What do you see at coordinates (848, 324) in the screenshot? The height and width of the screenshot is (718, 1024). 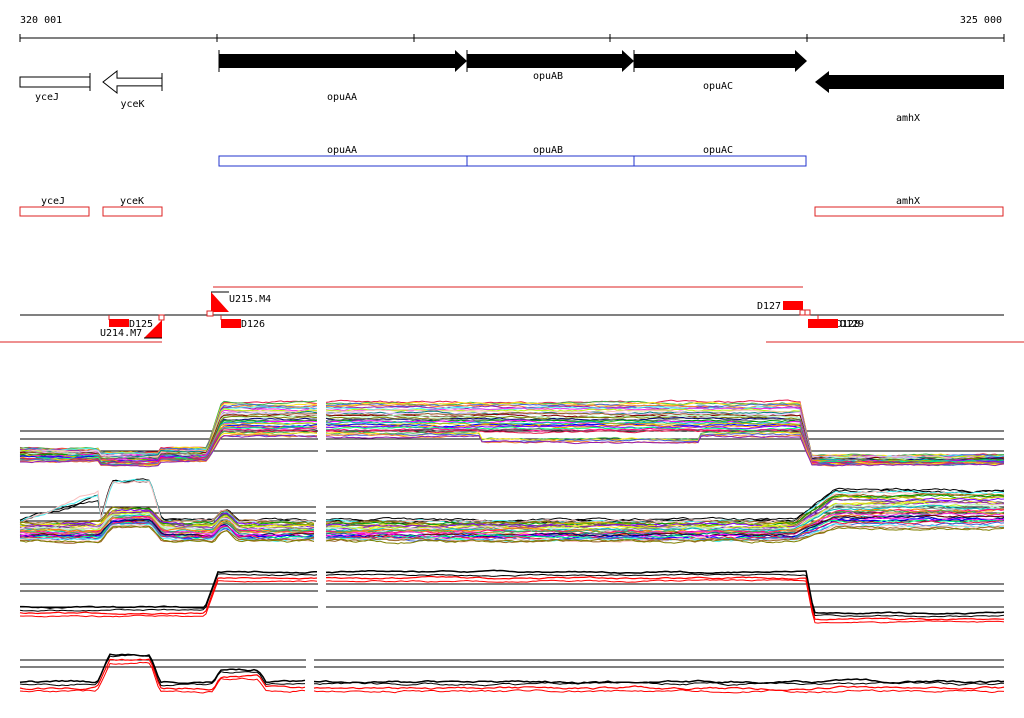 I see `feature-label-D128: D128` at bounding box center [848, 324].